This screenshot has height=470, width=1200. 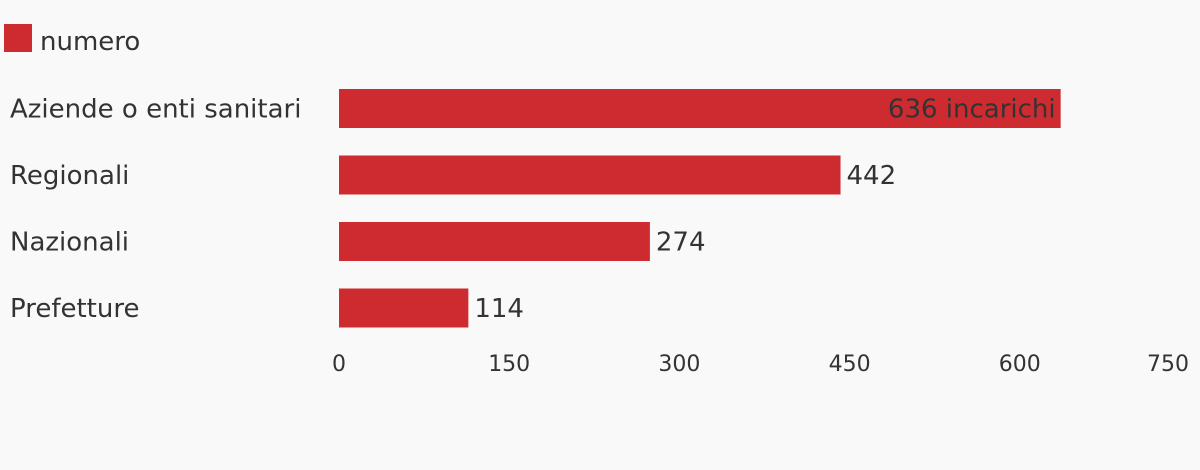 I want to click on x-tick-label: 450, so click(x=850, y=364).